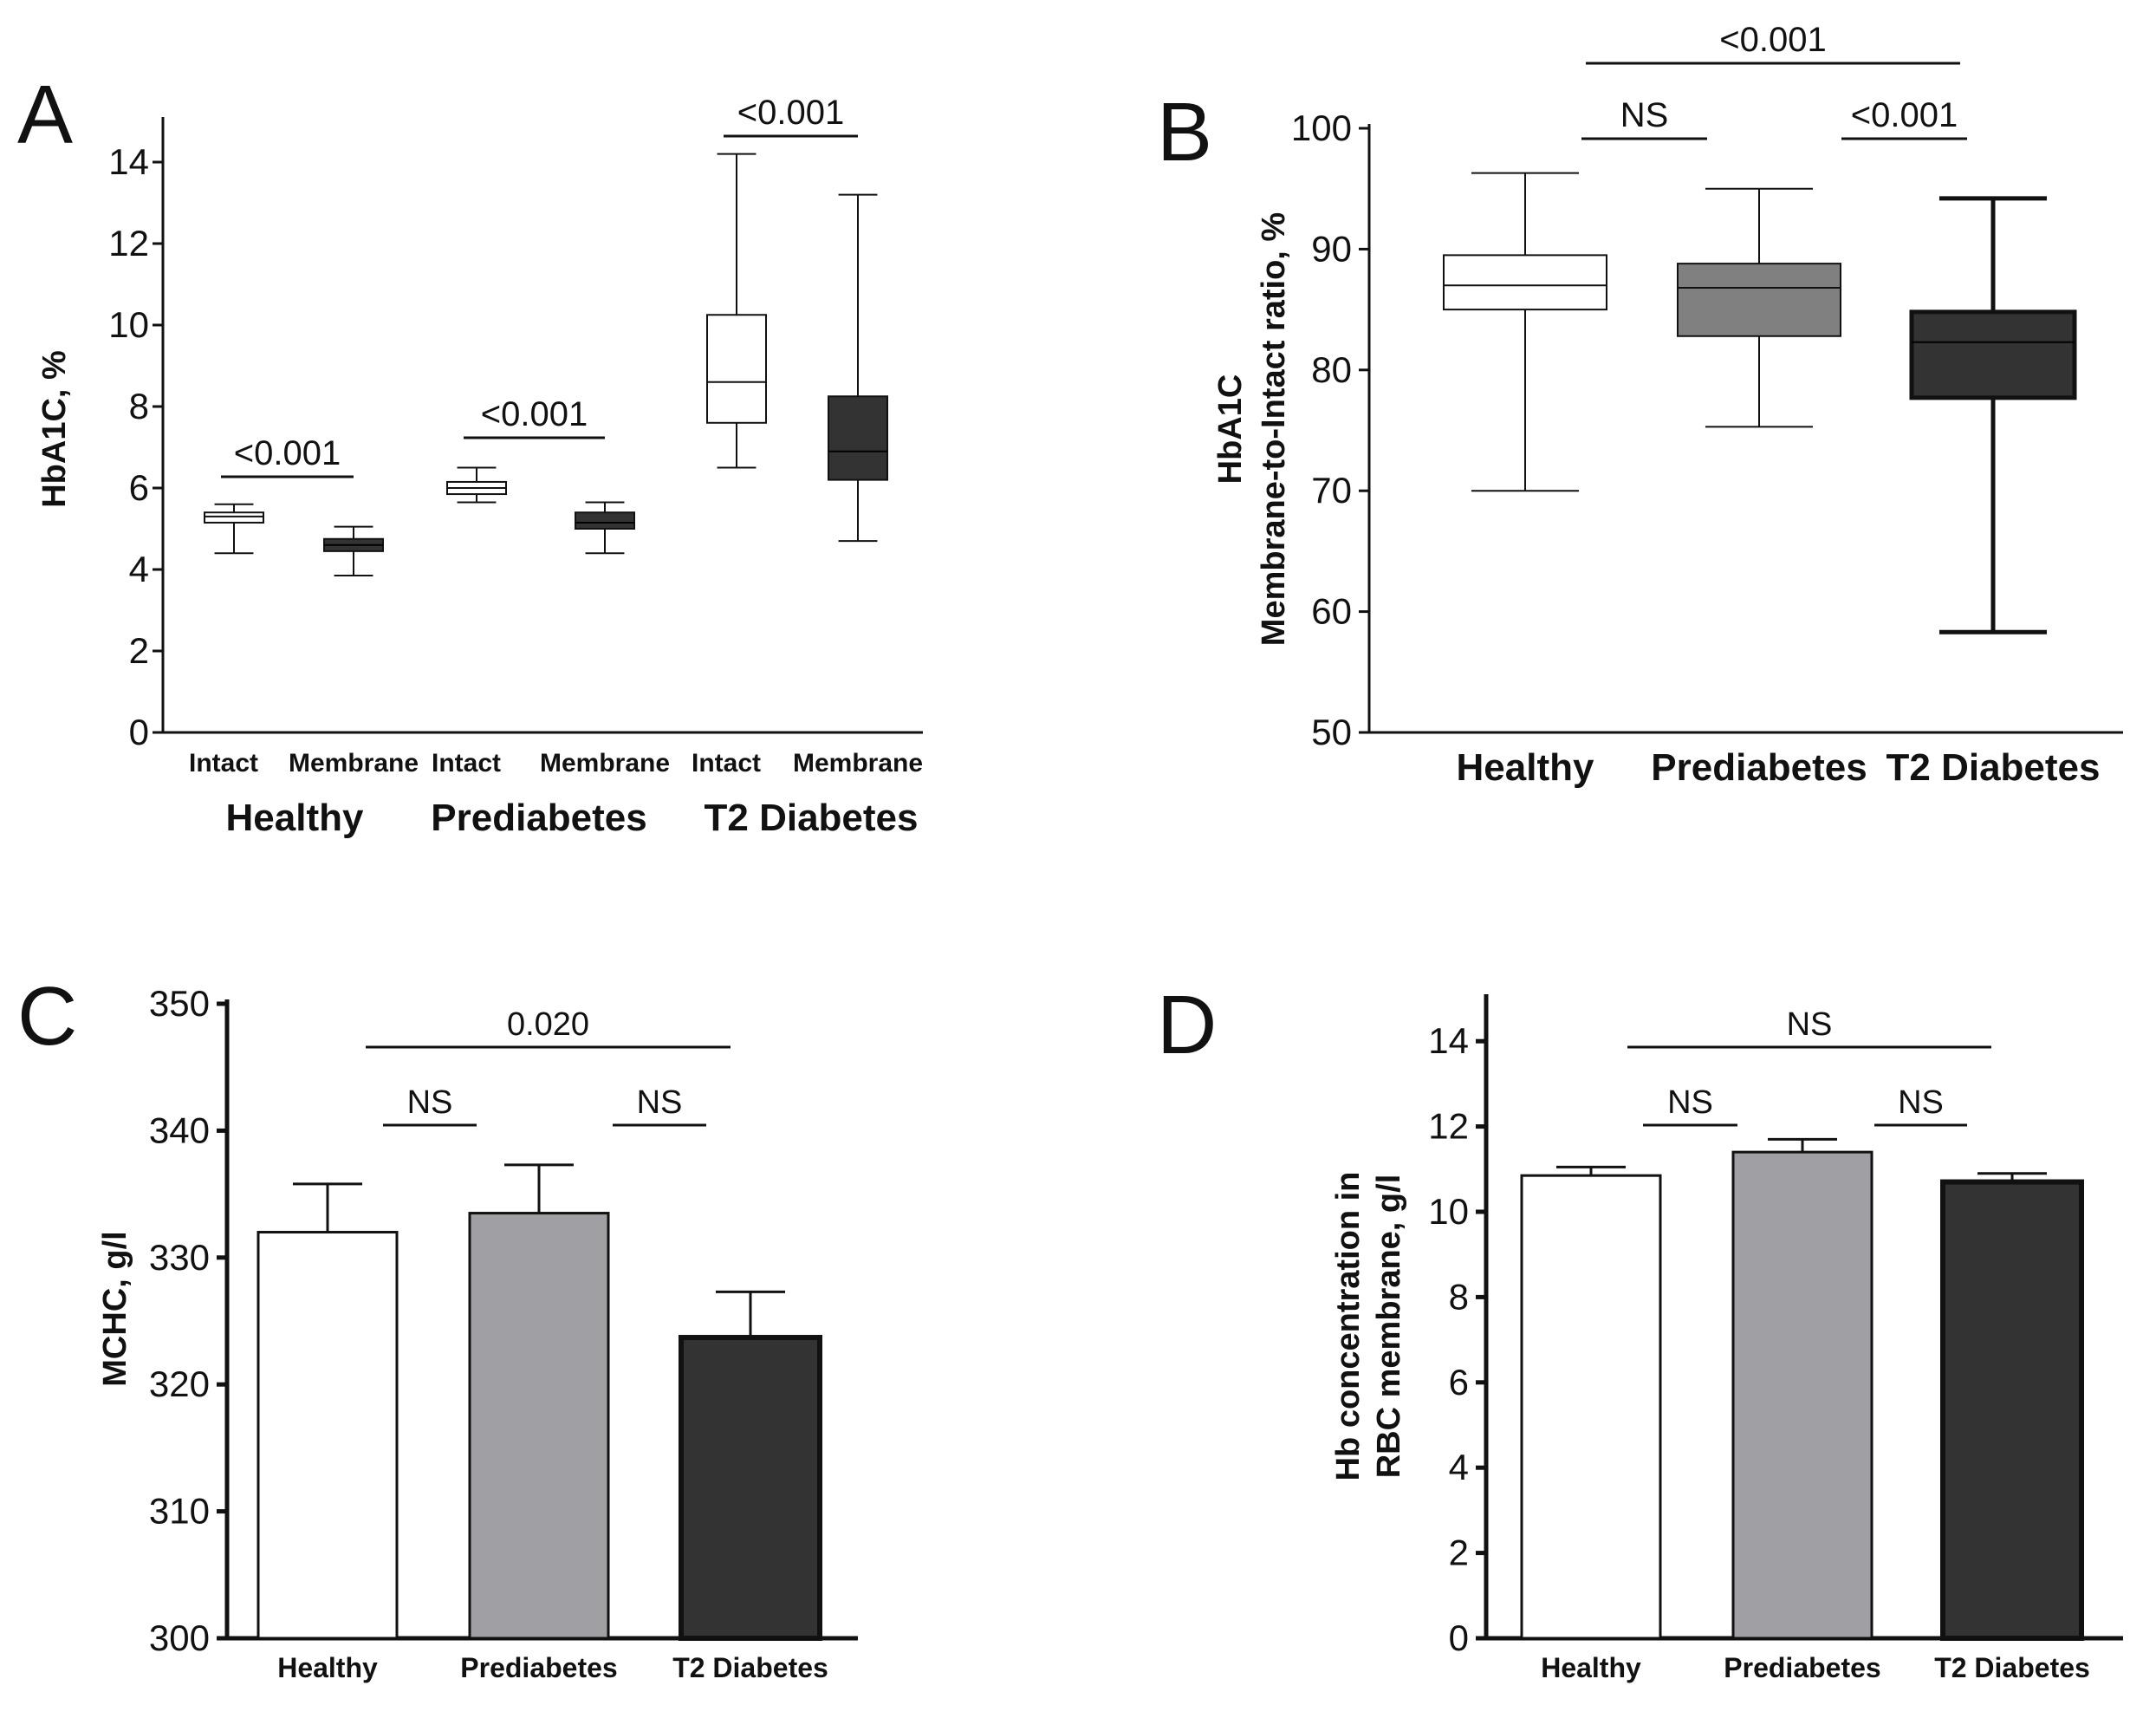  Describe the element at coordinates (179, 1511) in the screenshot. I see `y-tick-label: 310` at that location.